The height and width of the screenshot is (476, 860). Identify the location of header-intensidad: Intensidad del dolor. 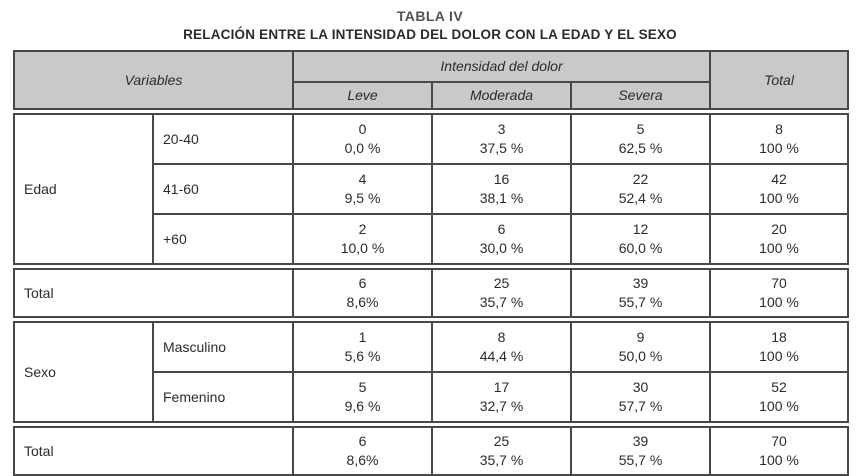
(502, 66).